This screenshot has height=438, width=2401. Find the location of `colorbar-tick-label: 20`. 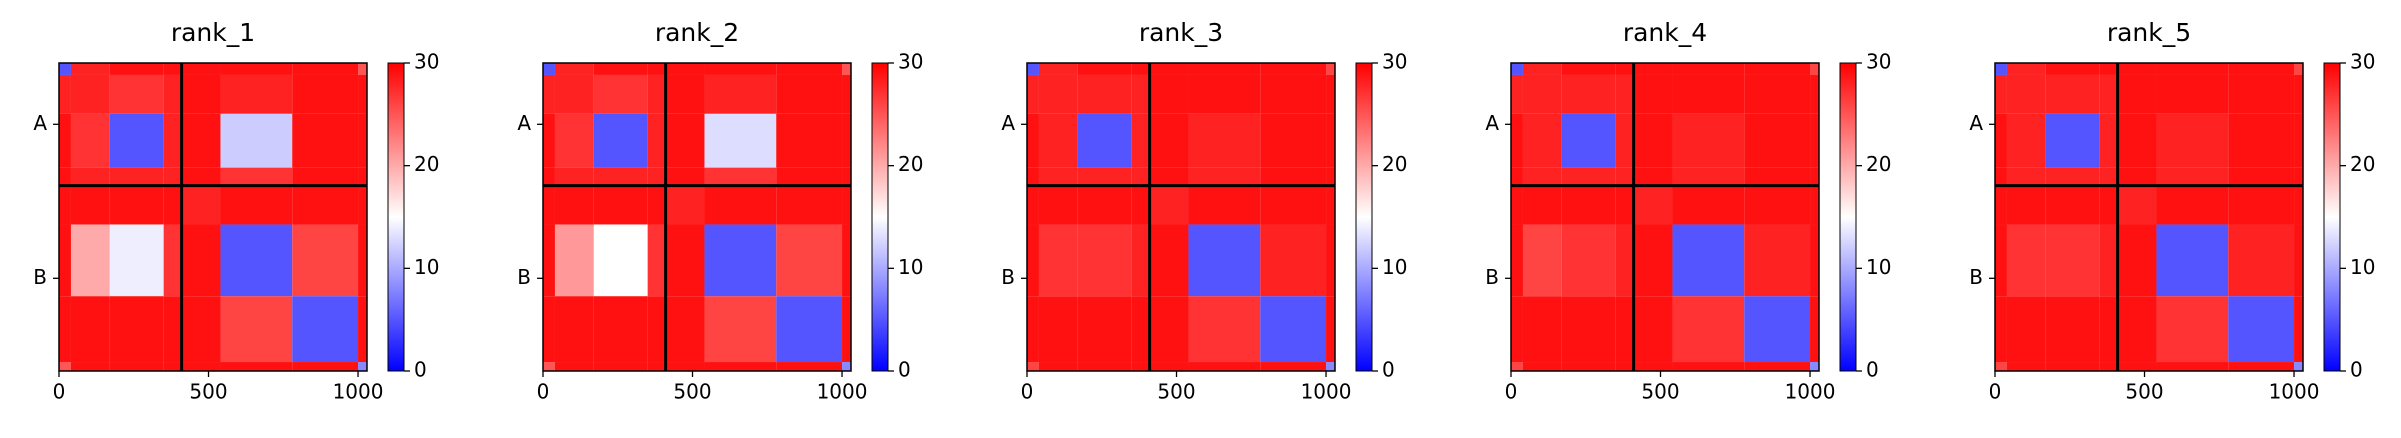

colorbar-tick-label: 20 is located at coordinates (1878, 164).